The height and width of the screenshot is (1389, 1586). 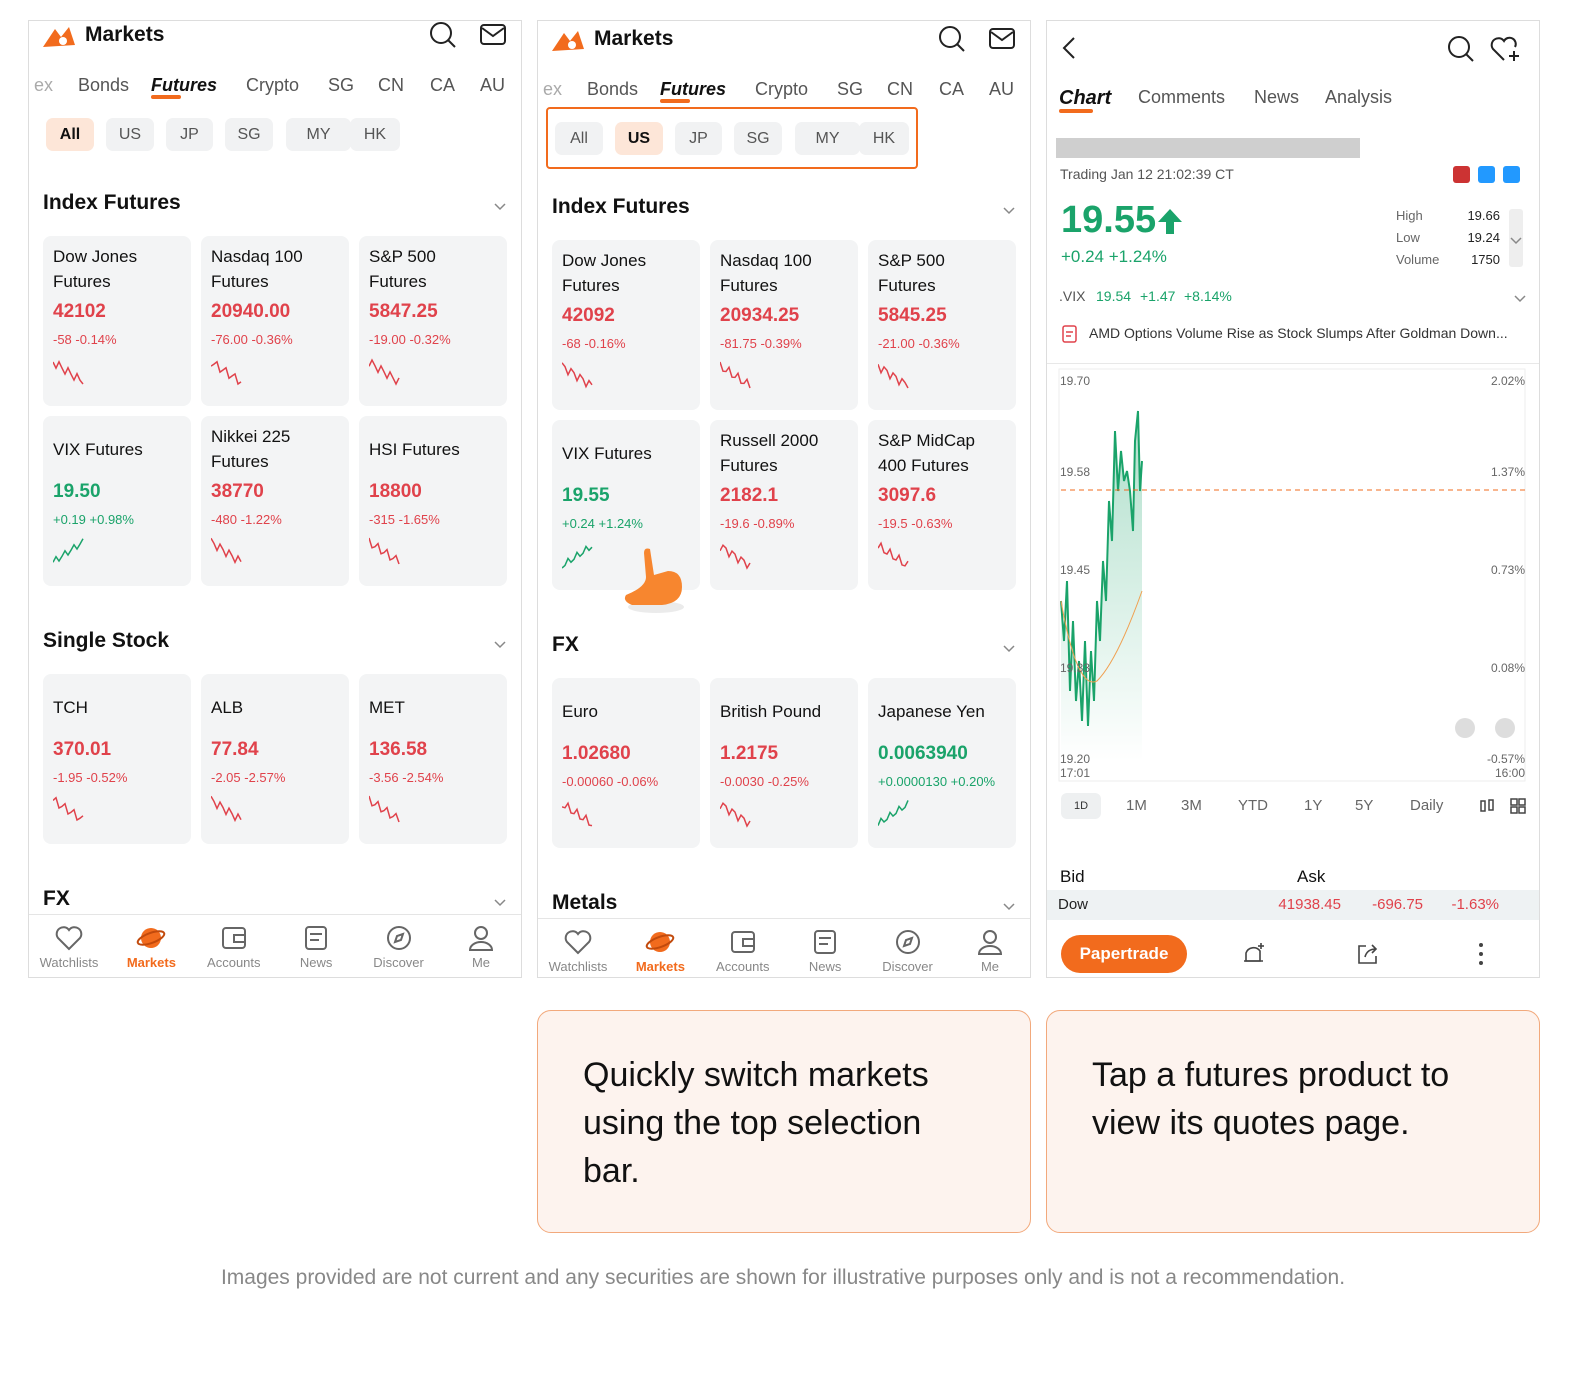 What do you see at coordinates (1506, 51) in the screenshot?
I see `favorite-icon` at bounding box center [1506, 51].